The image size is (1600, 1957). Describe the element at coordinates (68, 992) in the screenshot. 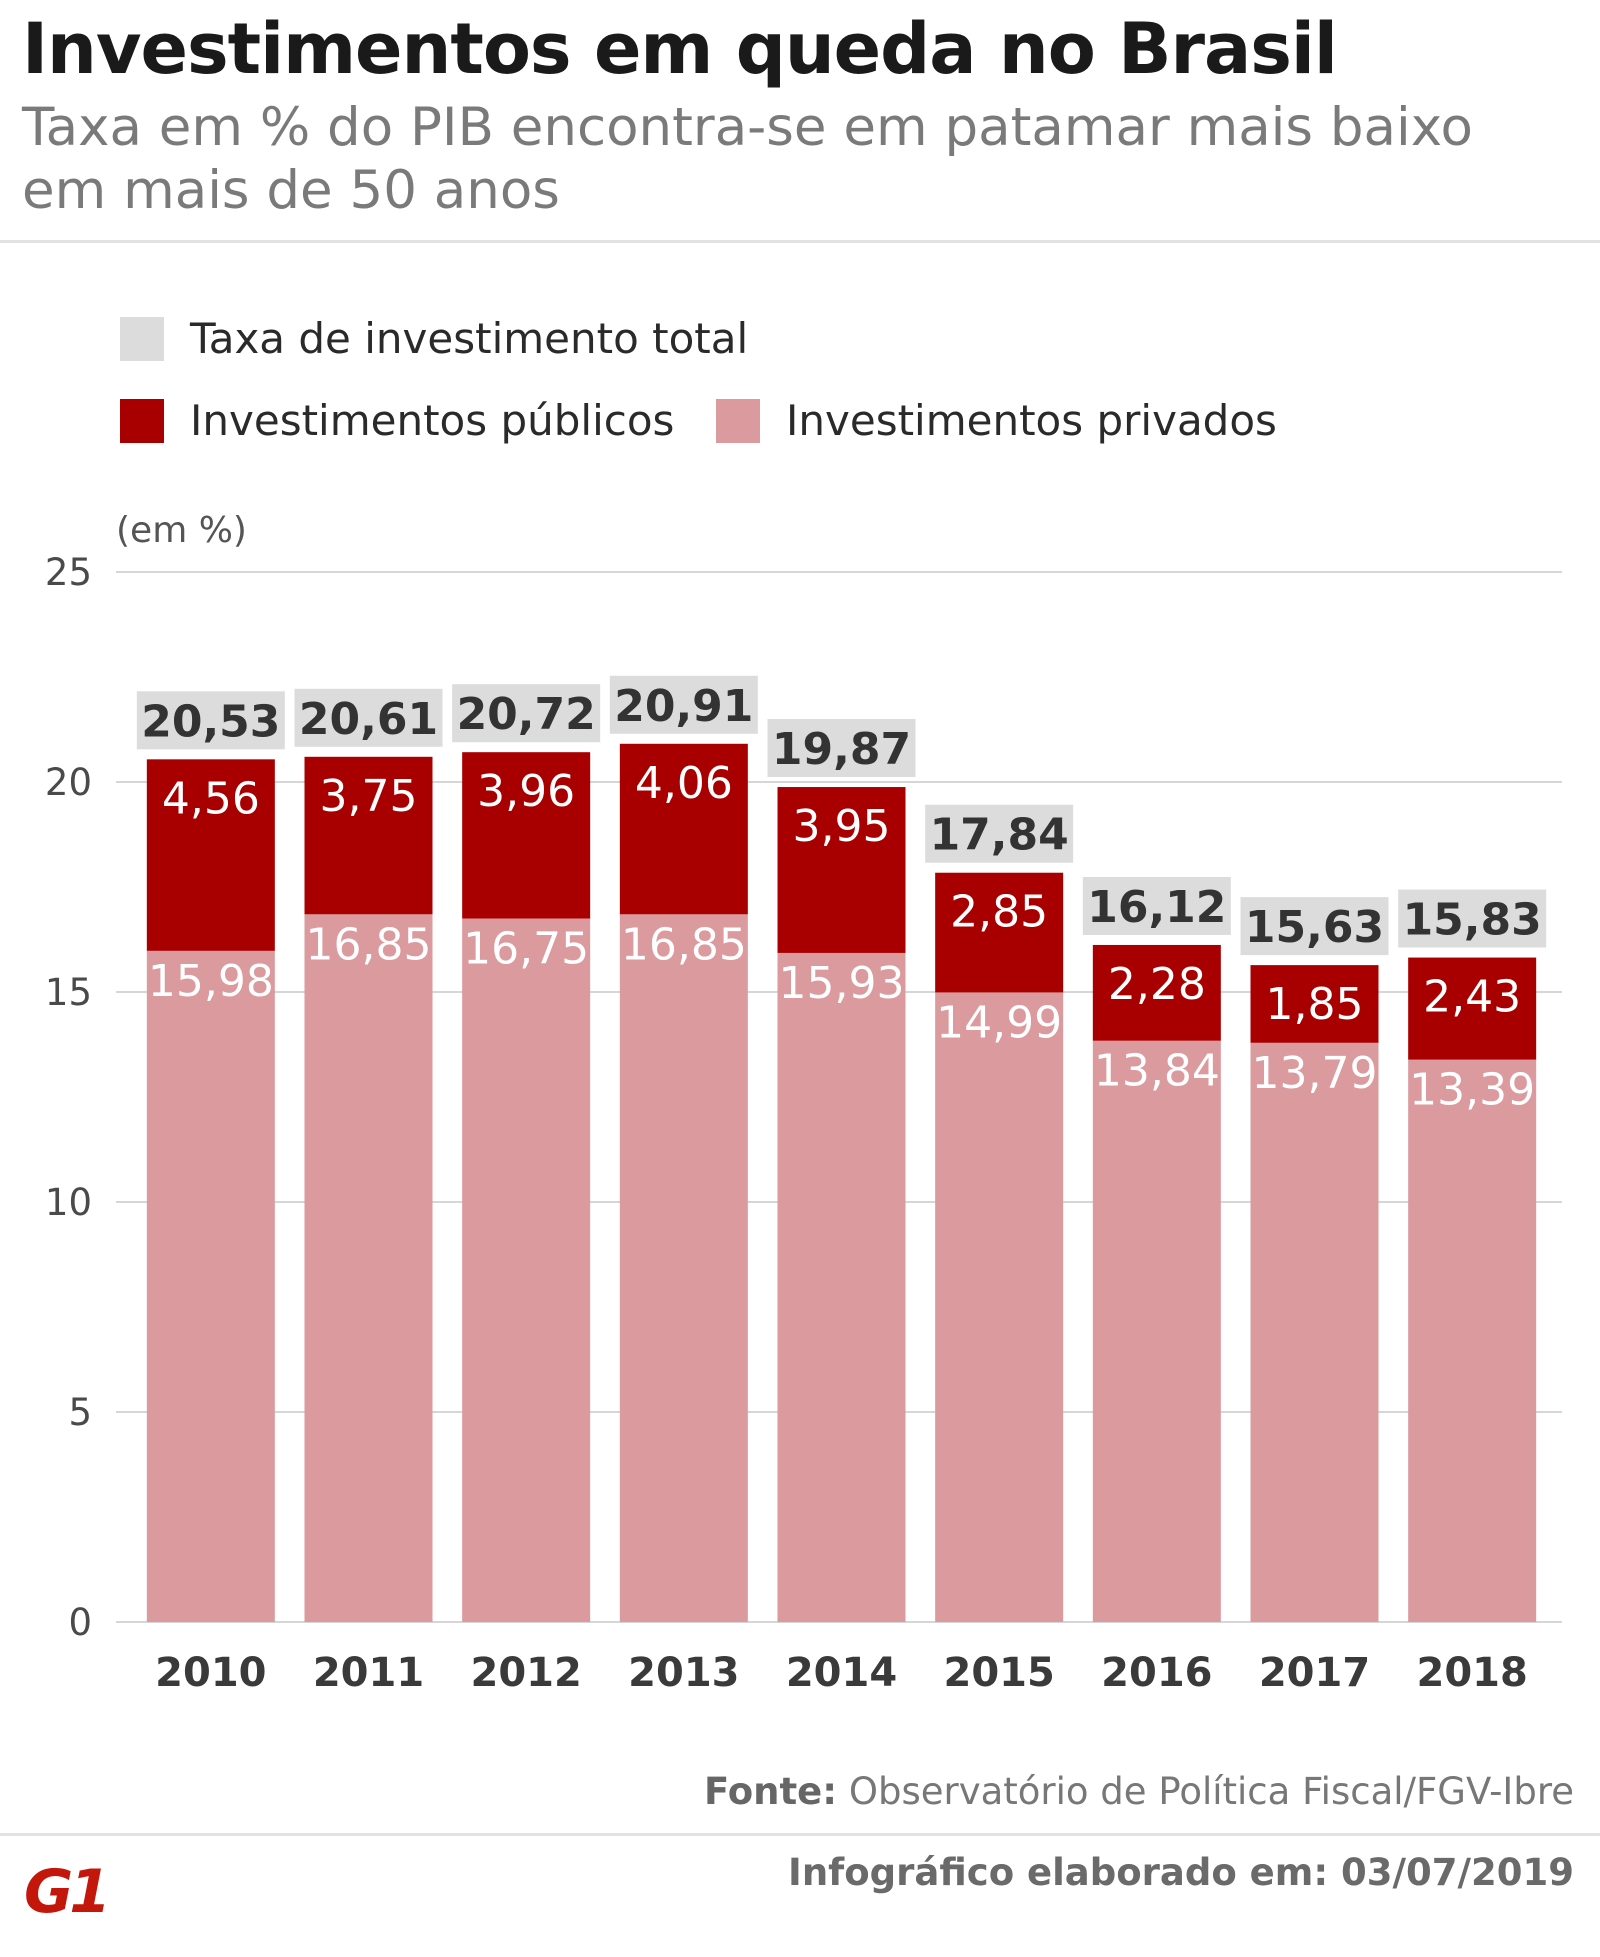

I see `y-tick-label-15: 15` at that location.